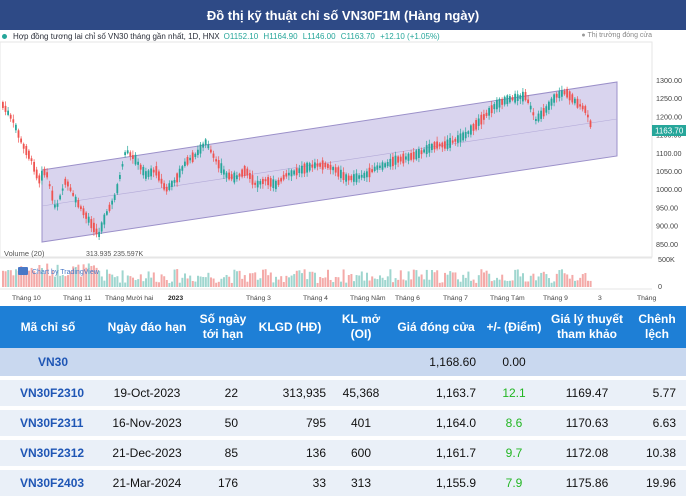 The width and height of the screenshot is (686, 501). What do you see at coordinates (343, 363) in the screenshot?
I see `table-row: VN30 1,168.60 0.00` at bounding box center [343, 363].